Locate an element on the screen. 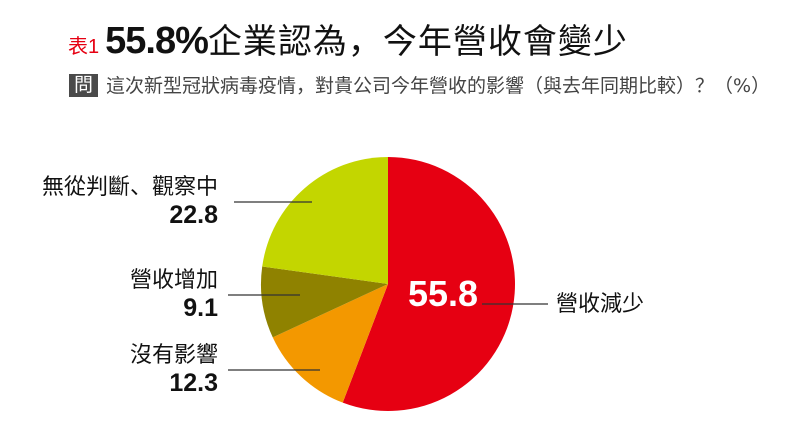 The width and height of the screenshot is (792, 436). title-number: 55.8% is located at coordinates (157, 41).